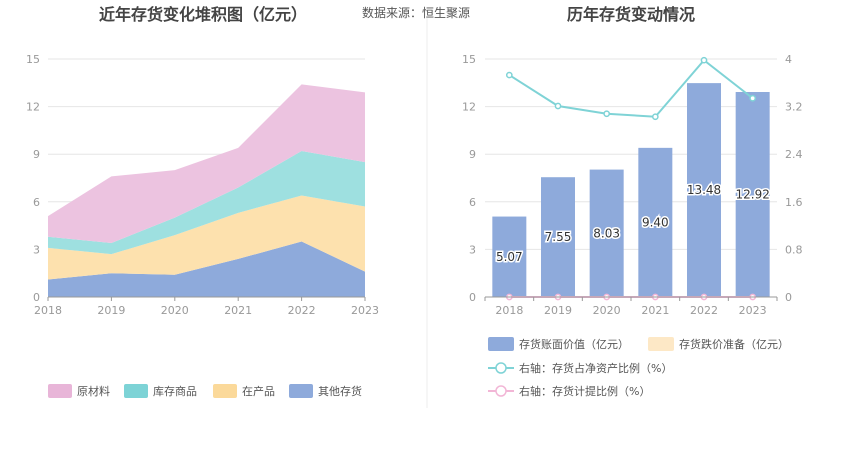 The width and height of the screenshot is (850, 458). What do you see at coordinates (631, 154) in the screenshot?
I see `right-gridlines` at bounding box center [631, 154].